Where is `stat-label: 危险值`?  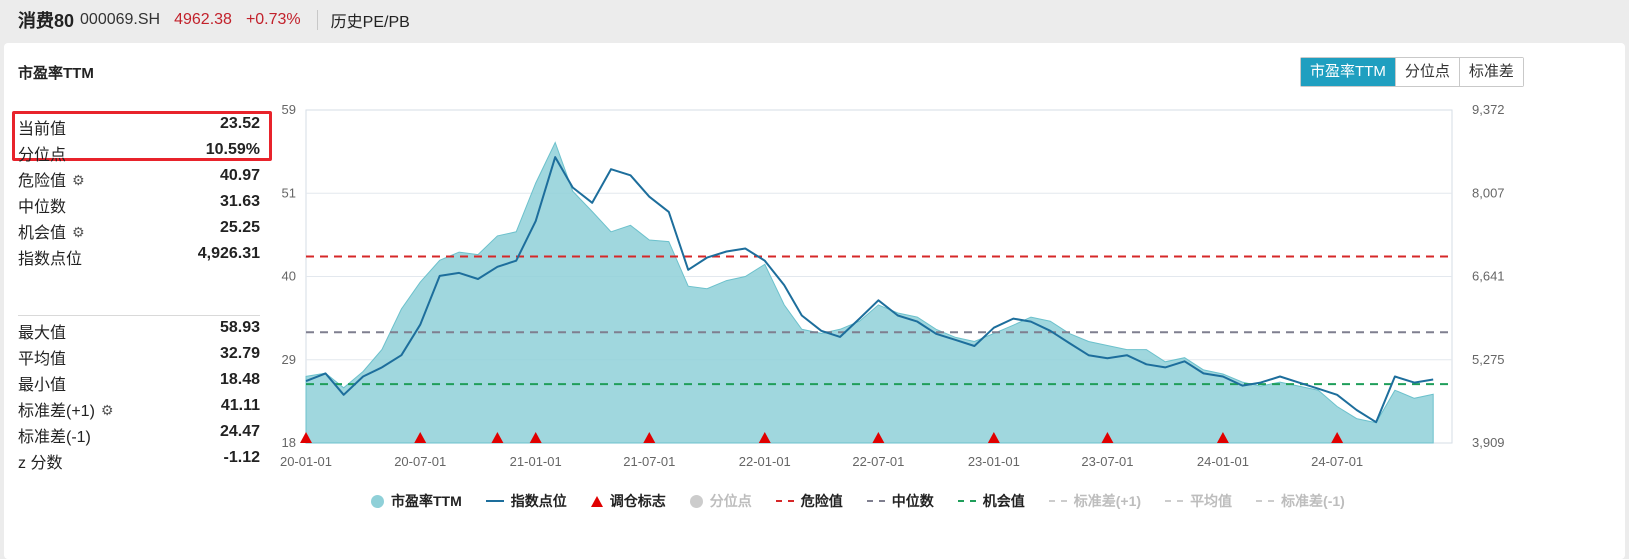 stat-label: 危险值 is located at coordinates (42, 181).